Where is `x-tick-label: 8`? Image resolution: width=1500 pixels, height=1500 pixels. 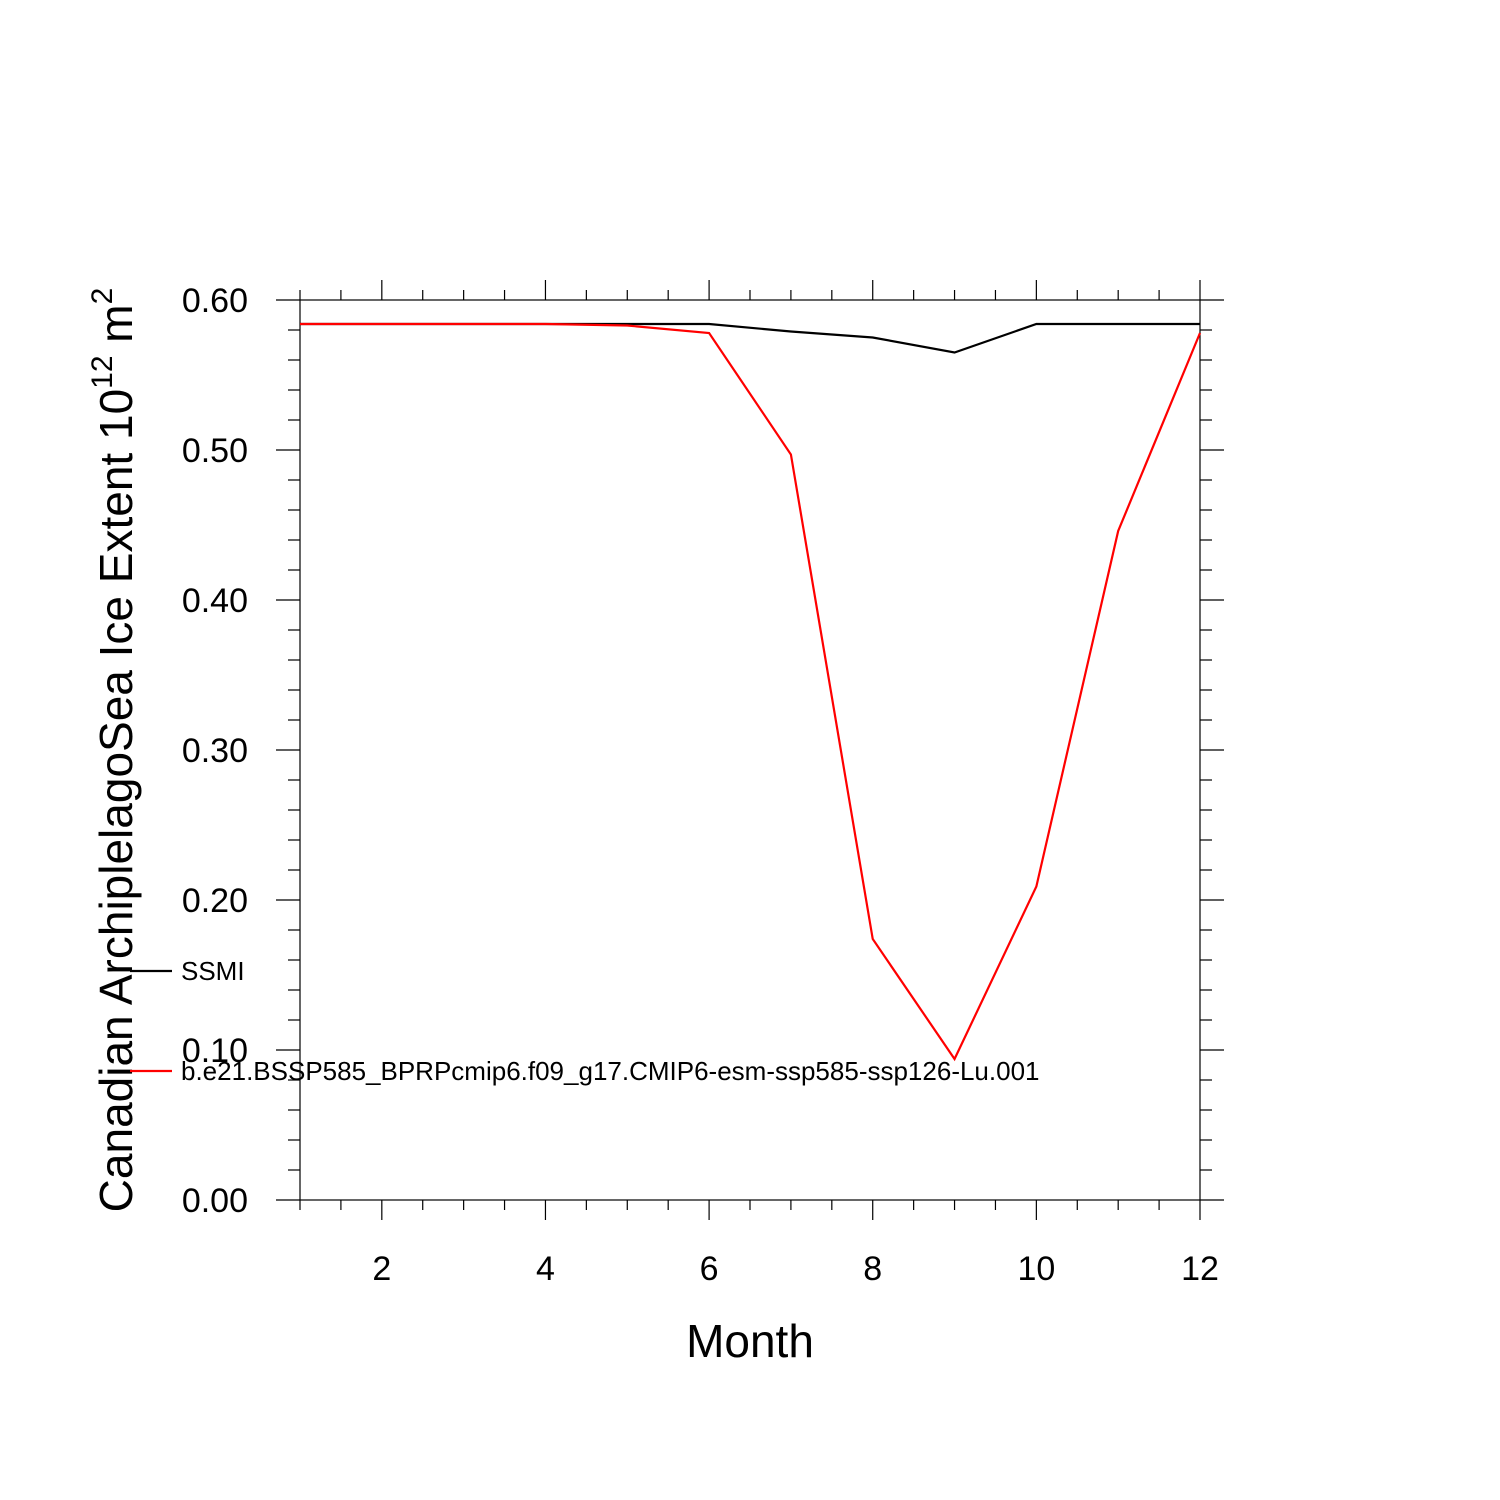 x-tick-label: 8 is located at coordinates (872, 1269).